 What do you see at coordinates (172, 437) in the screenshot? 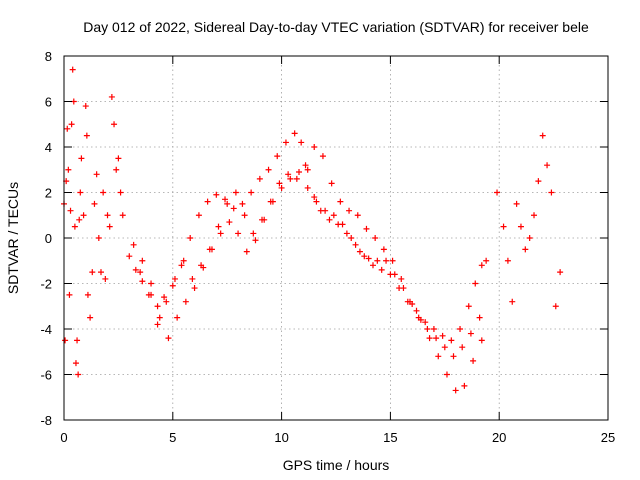
I see `x-tick-label: 5` at bounding box center [172, 437].